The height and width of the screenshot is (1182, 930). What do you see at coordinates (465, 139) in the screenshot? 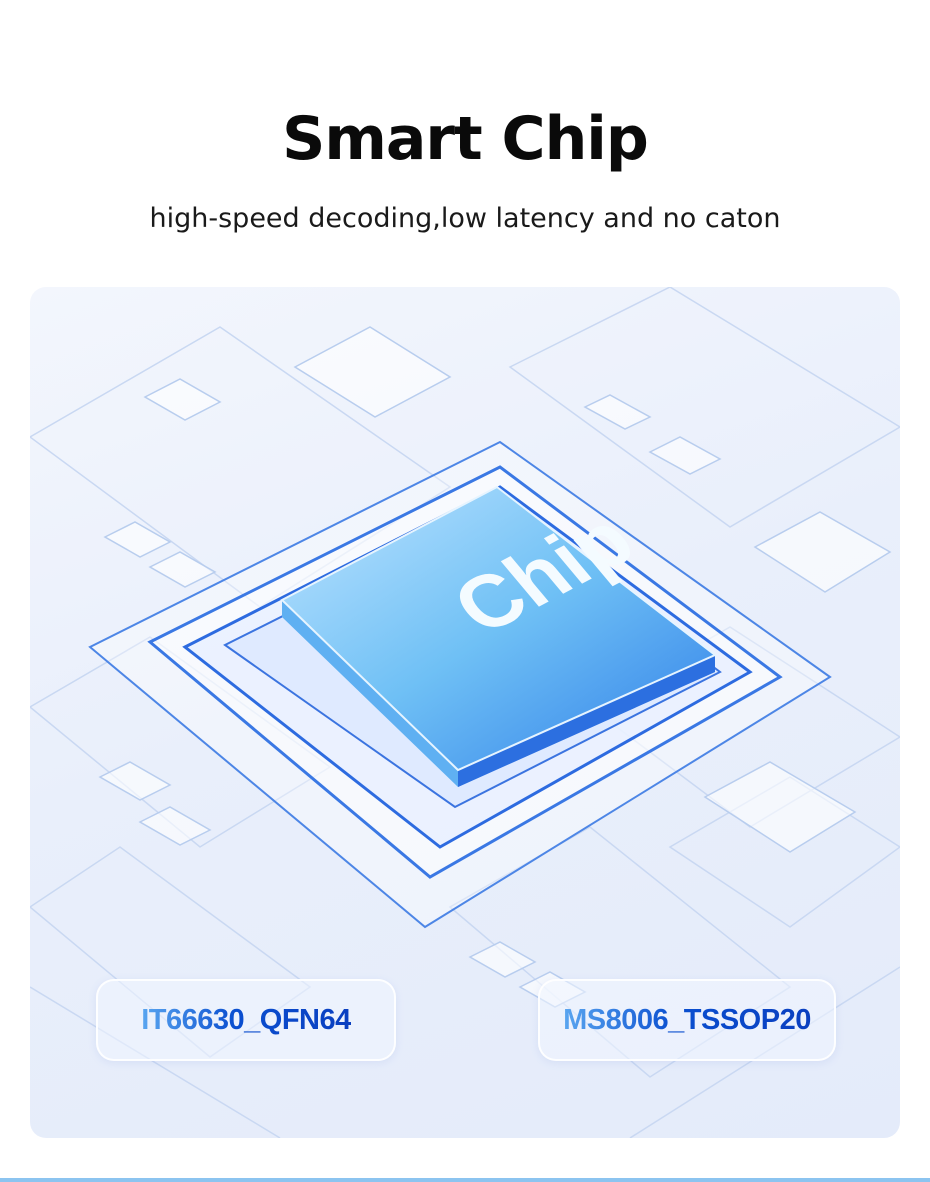
I see `page-title: Smart Chip` at bounding box center [465, 139].